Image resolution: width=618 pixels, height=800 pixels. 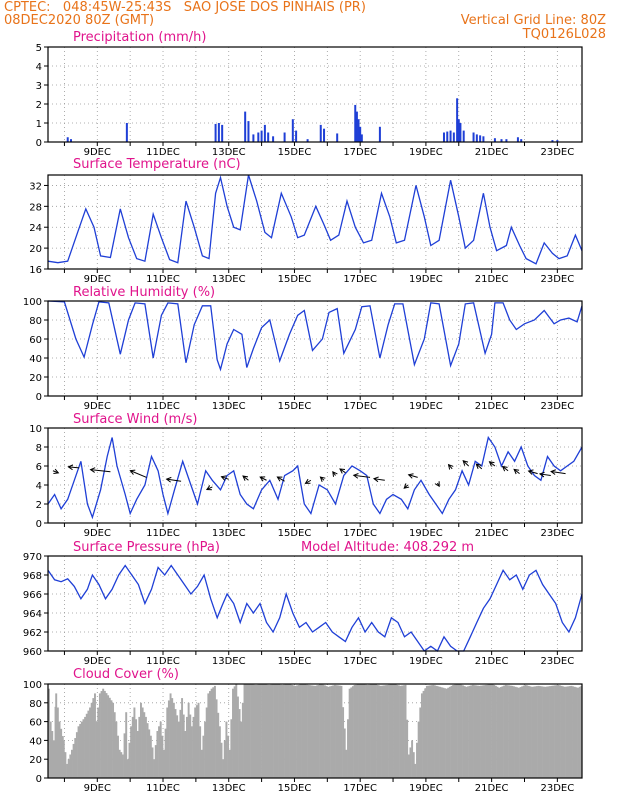 What do you see at coordinates (360, 406) in the screenshot?
I see `x-date-label: 17DEC` at bounding box center [360, 406].